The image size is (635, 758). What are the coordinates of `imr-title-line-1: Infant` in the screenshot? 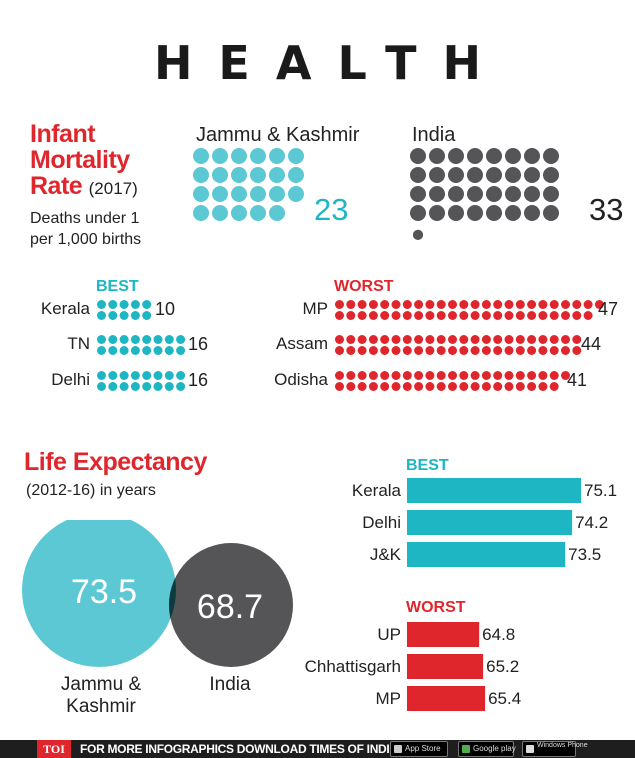 It's located at (63, 134).